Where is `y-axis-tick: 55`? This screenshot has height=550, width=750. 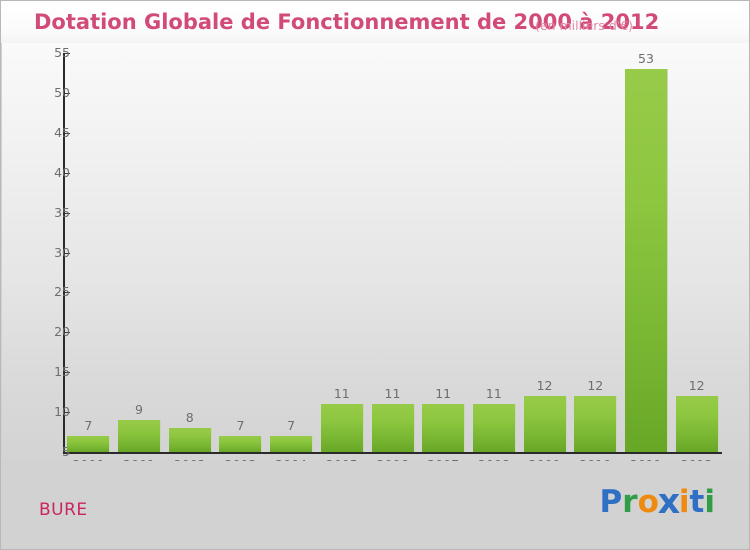
y-axis-tick: 55 is located at coordinates (36, 52).